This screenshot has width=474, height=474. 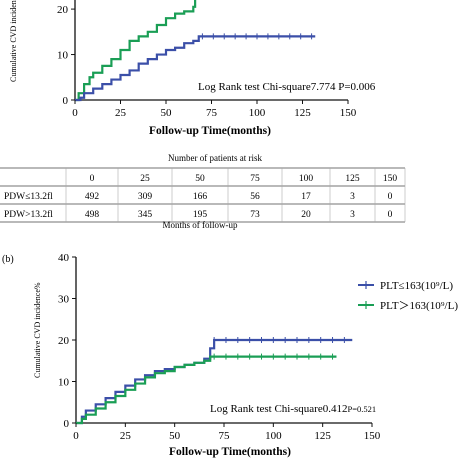 I want to click on risk-table-row-label: PDW≤13.2fl, so click(x=28, y=196).